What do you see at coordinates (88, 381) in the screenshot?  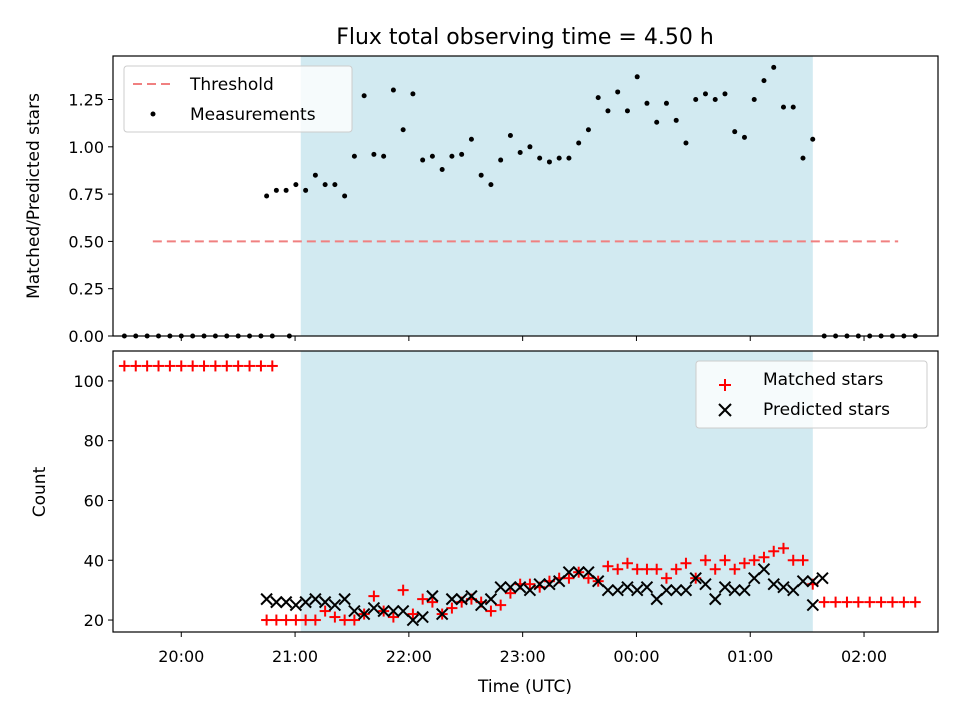 I see `y-tick-label: 100` at bounding box center [88, 381].